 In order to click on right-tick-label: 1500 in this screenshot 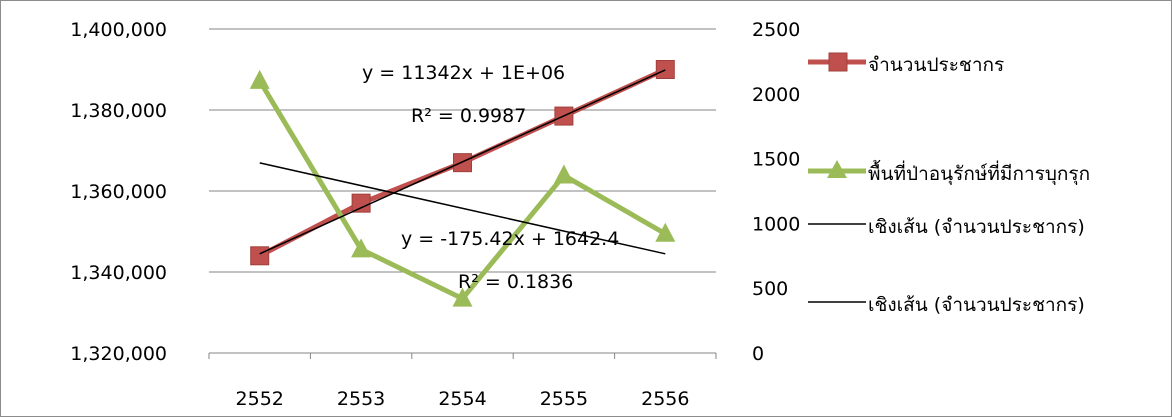, I will do `click(776, 160)`.